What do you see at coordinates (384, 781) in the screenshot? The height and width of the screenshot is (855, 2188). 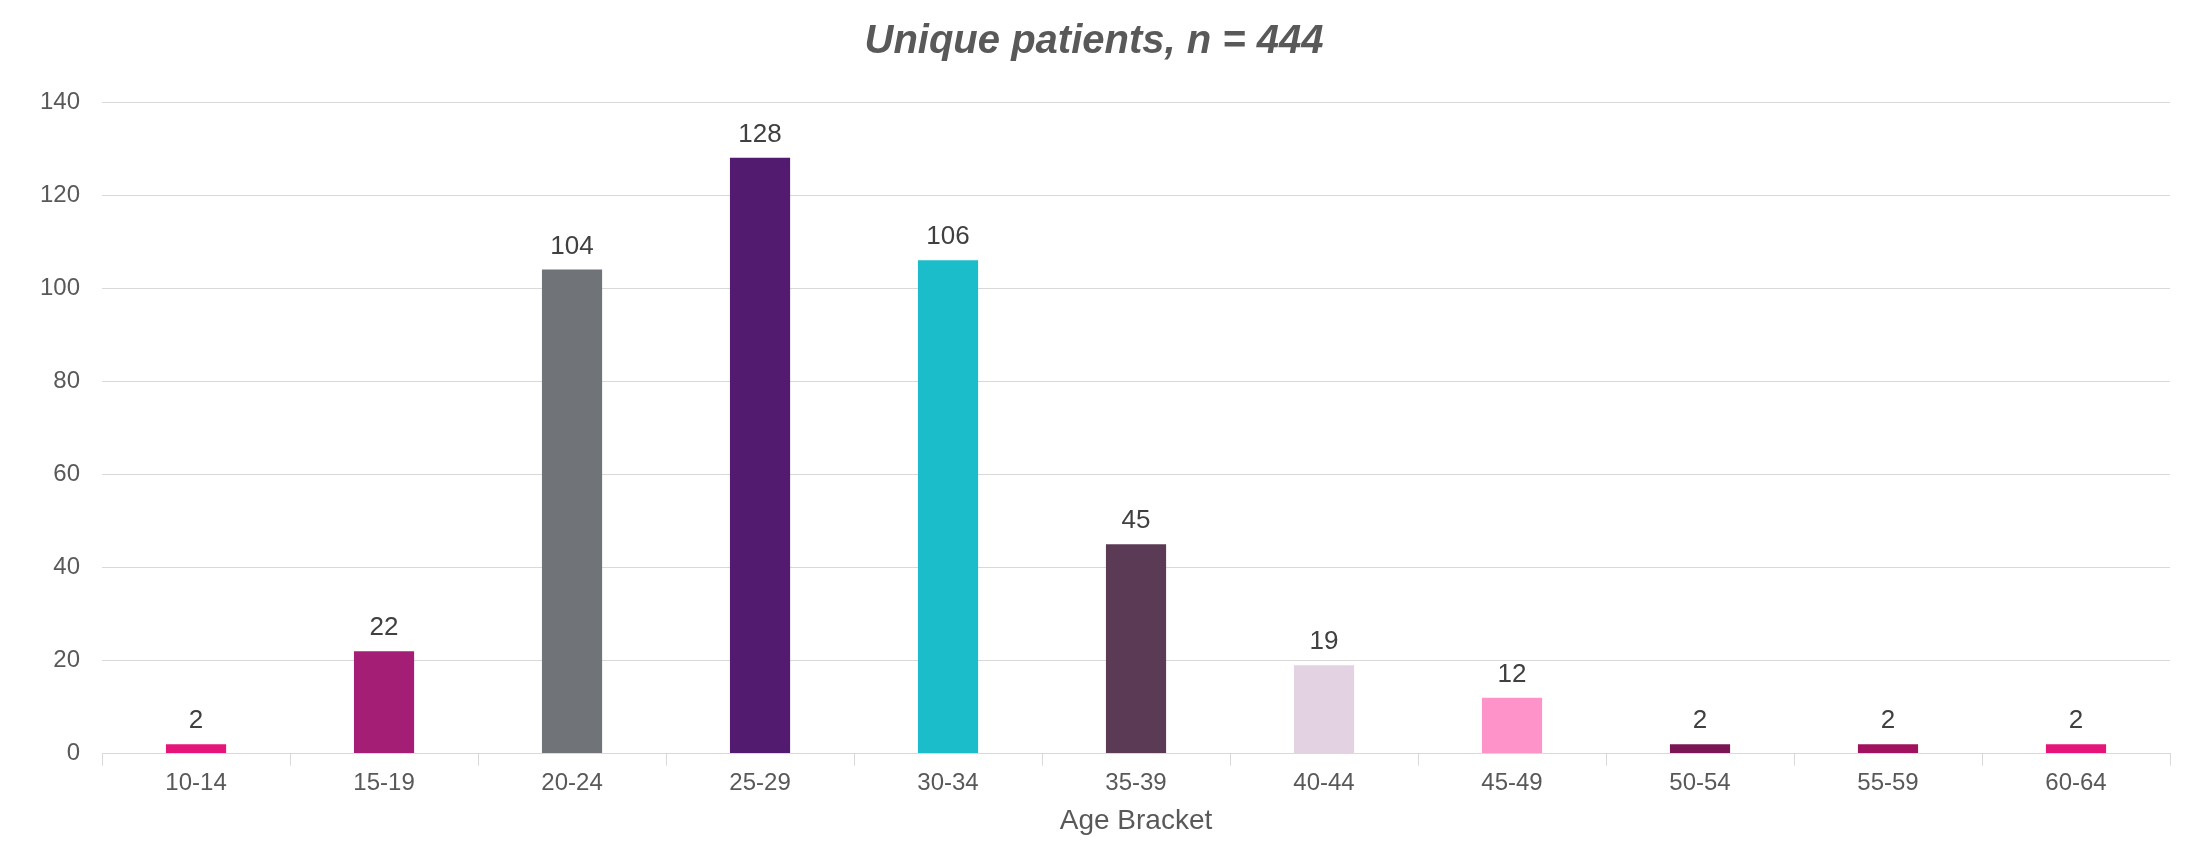 I see `x-tick-label: 15-19` at bounding box center [384, 781].